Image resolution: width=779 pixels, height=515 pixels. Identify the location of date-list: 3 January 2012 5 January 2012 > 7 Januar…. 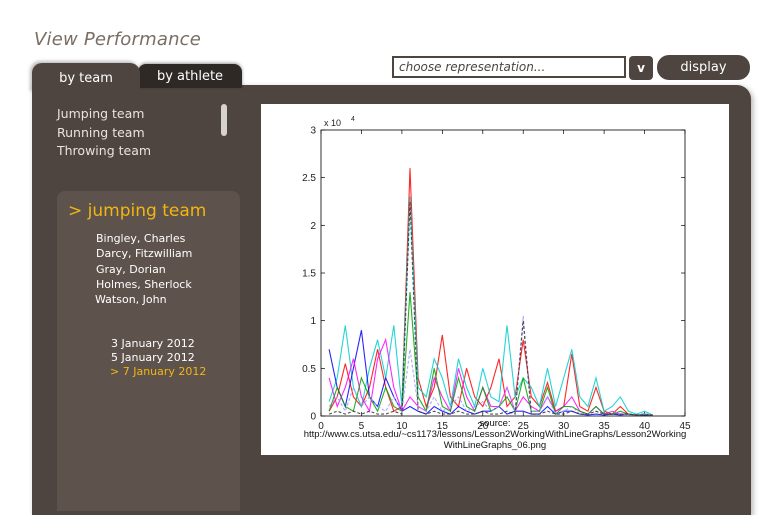
(158, 357).